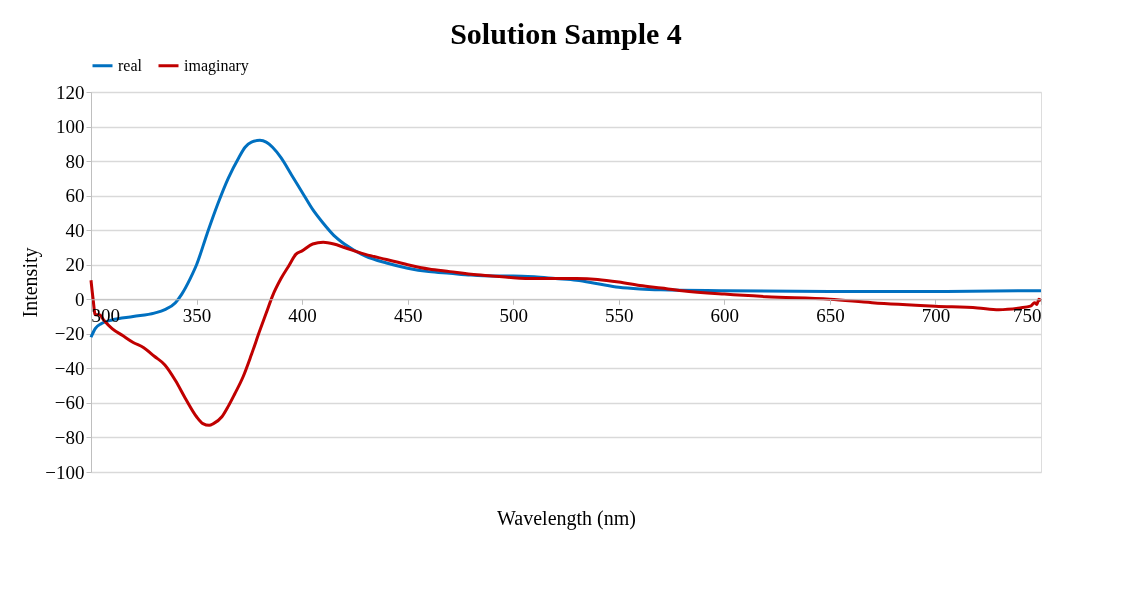 The image size is (1137, 610). What do you see at coordinates (69, 403) in the screenshot?
I see `y-tick-label: −60` at bounding box center [69, 403].